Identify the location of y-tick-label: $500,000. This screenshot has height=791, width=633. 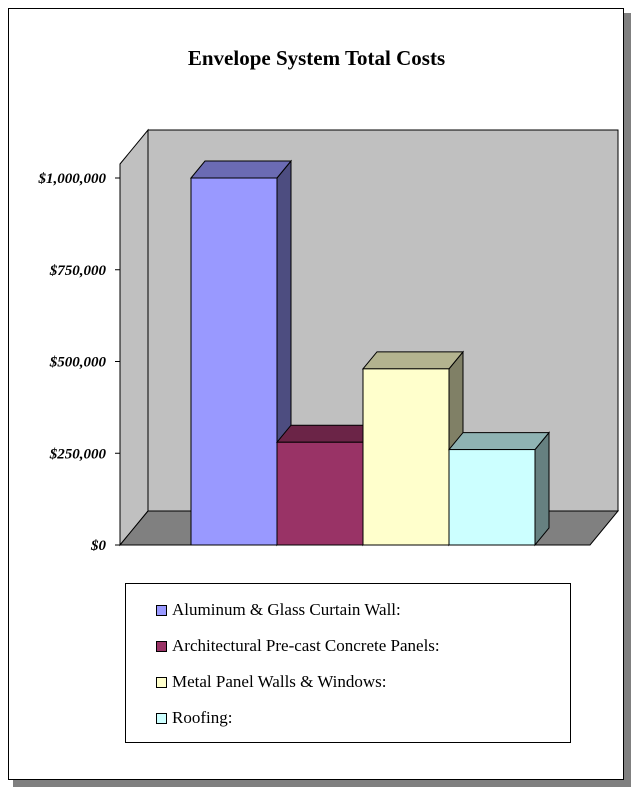
(78, 363).